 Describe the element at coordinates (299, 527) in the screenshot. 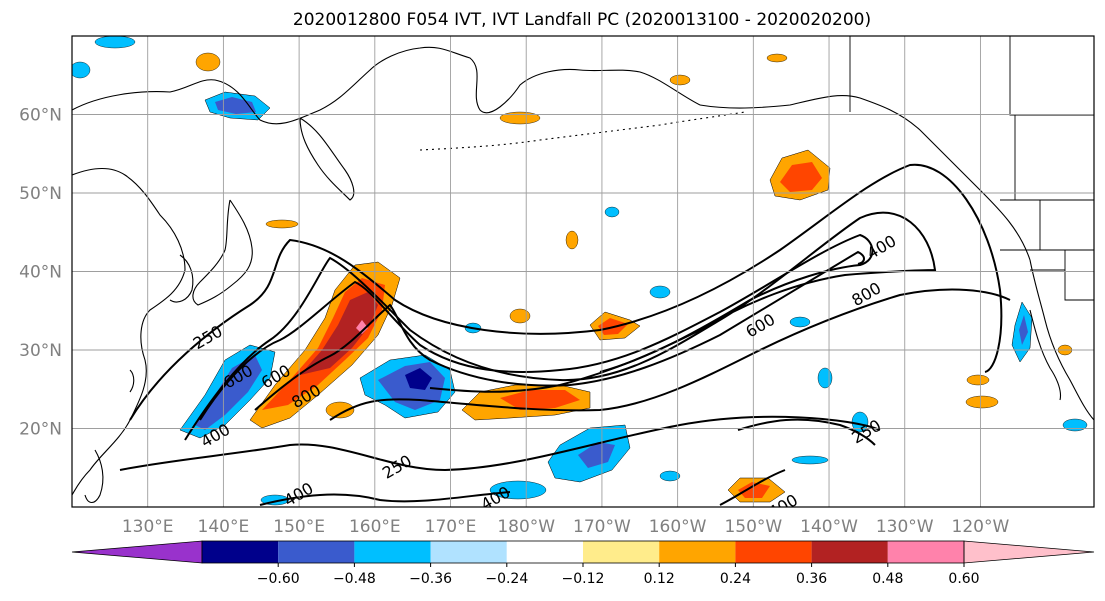

I see `lon-label: 150°E` at that location.